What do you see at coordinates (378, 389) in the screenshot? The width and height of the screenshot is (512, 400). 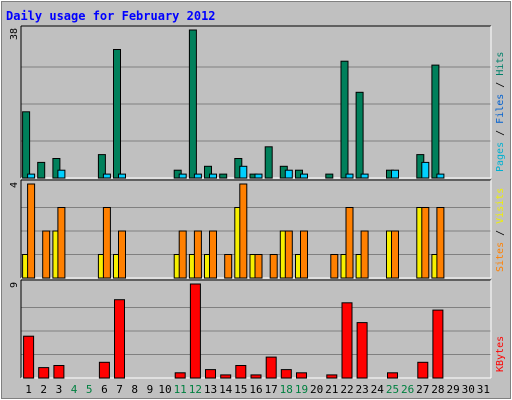 I see `x-tick-label: 24` at bounding box center [378, 389].